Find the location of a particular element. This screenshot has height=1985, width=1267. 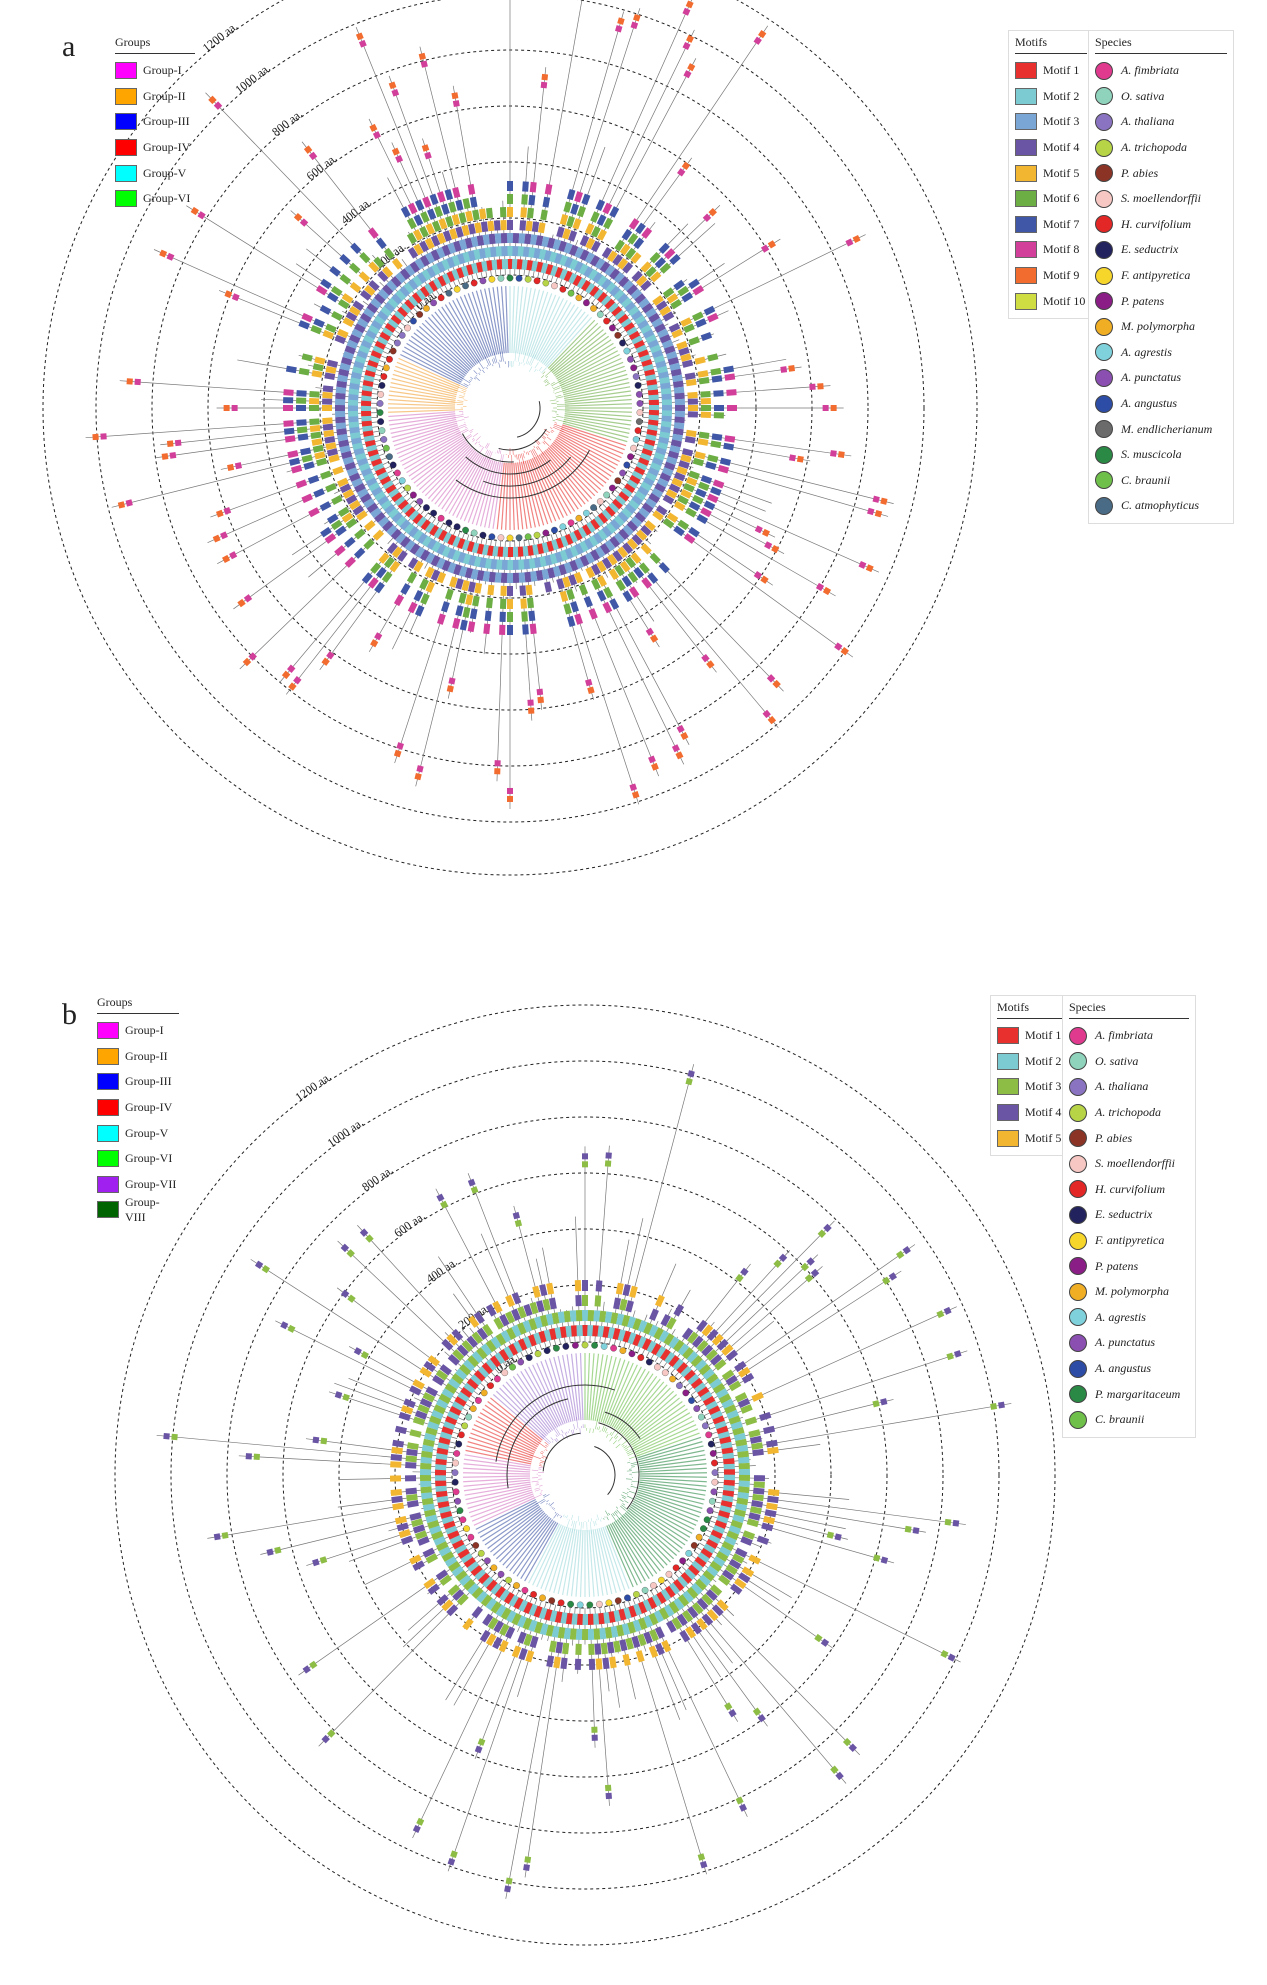

motif-label: Motif 10 is located at coordinates (1064, 300).